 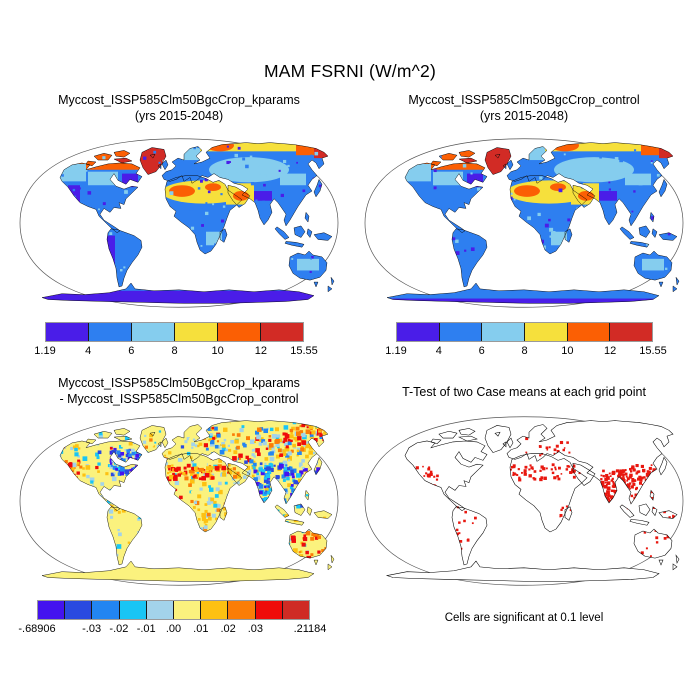 I want to click on panel-title-diff-line1: Myccost_ISSP585Clm50BgcCrop_kparams, so click(x=179, y=383).